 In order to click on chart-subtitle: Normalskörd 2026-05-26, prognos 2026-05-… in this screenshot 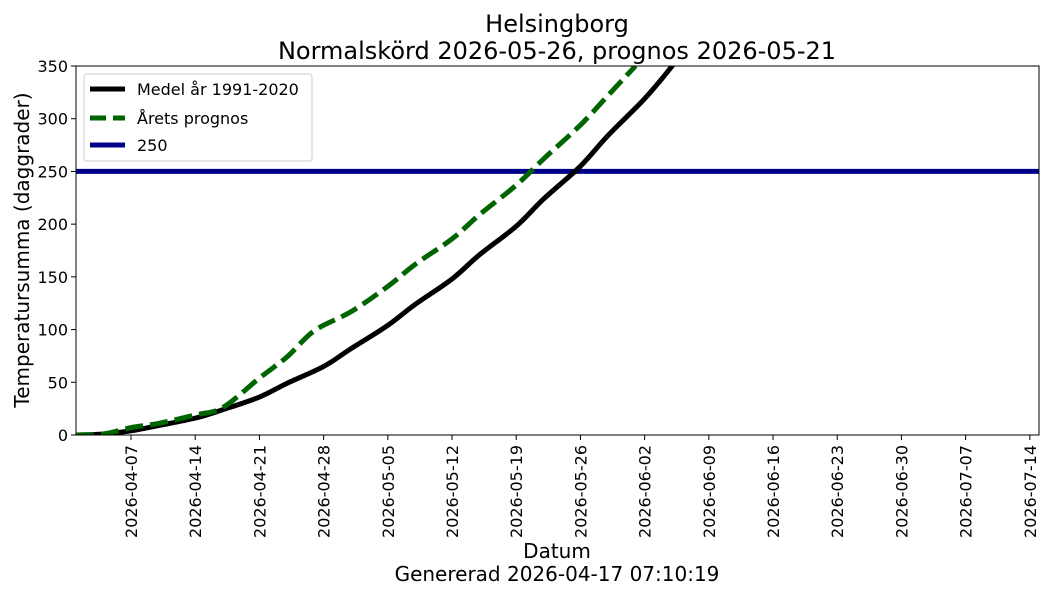, I will do `click(557, 51)`.